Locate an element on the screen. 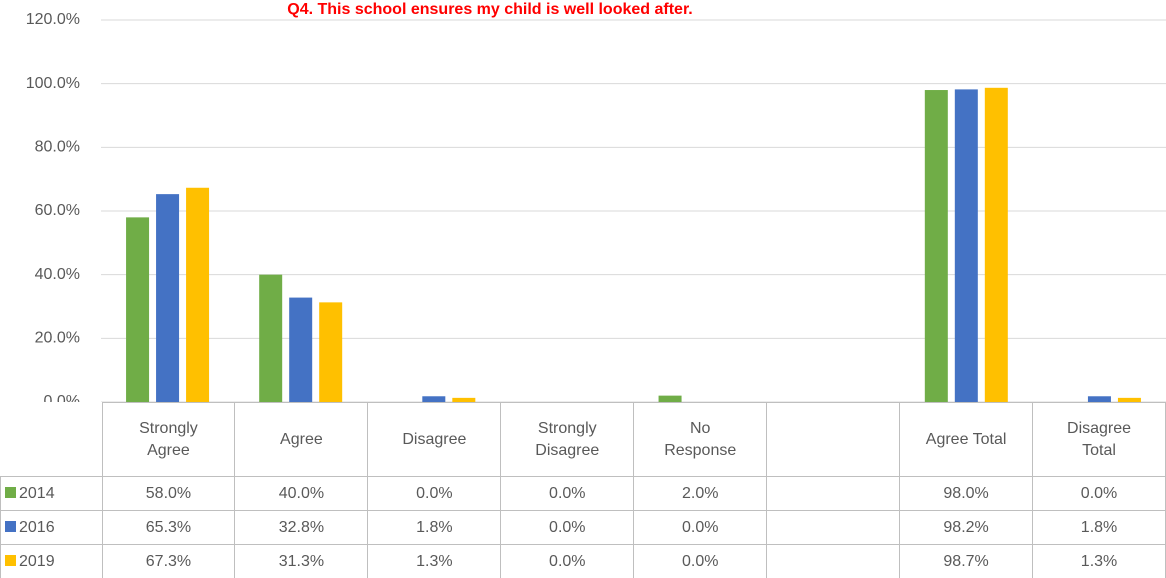  y-tick-label: 20.0% is located at coordinates (57, 338).